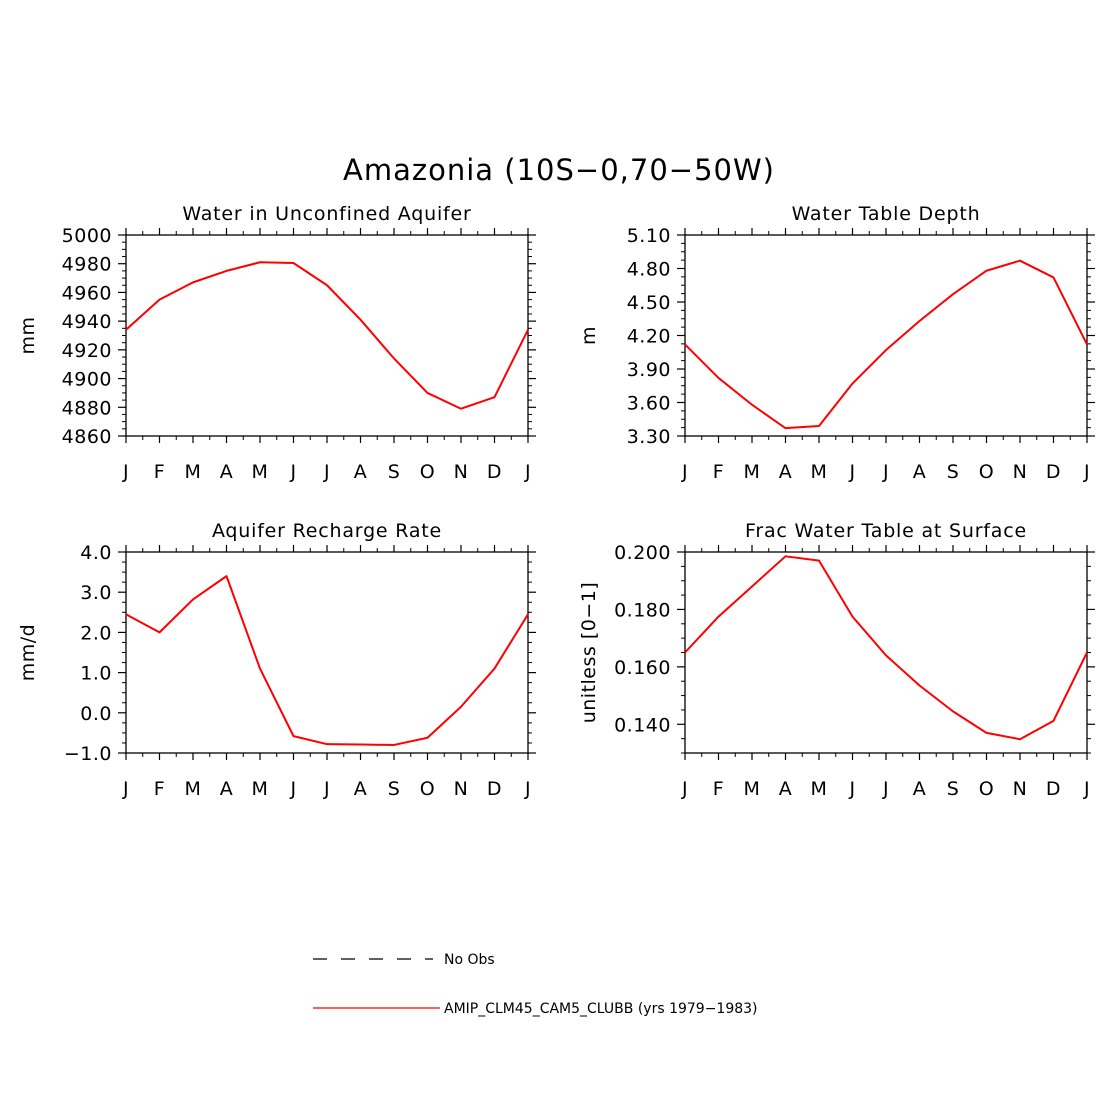 The width and height of the screenshot is (1118, 1118). What do you see at coordinates (326, 214) in the screenshot?
I see `panel-title: Water in Unconfined Aquifer` at bounding box center [326, 214].